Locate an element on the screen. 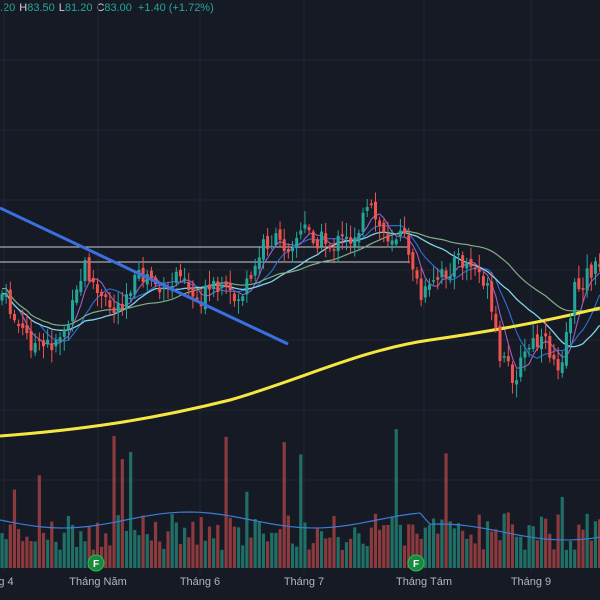  high-value: 83.50 is located at coordinates (41, 8).